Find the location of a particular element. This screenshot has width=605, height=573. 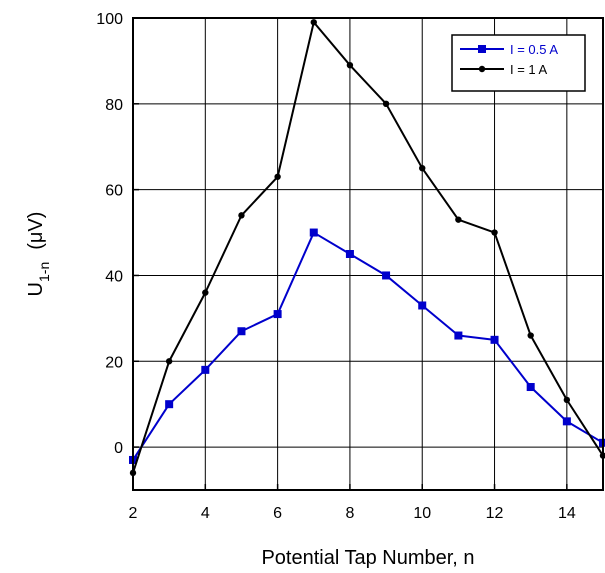

y-tick-label: 40 is located at coordinates (114, 276).